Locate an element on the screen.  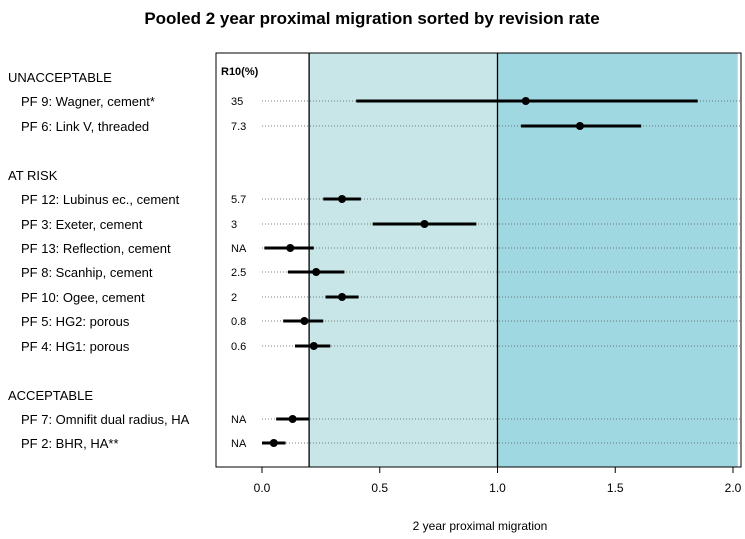
r10-value: 2 is located at coordinates (234, 298).